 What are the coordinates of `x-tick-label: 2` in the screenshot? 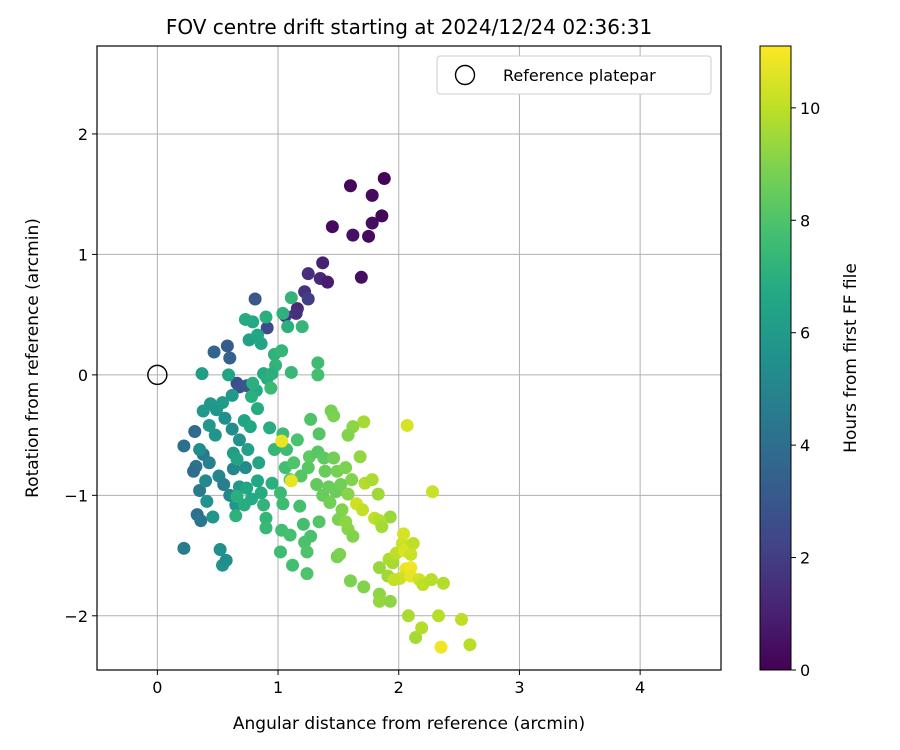 It's located at (399, 687).